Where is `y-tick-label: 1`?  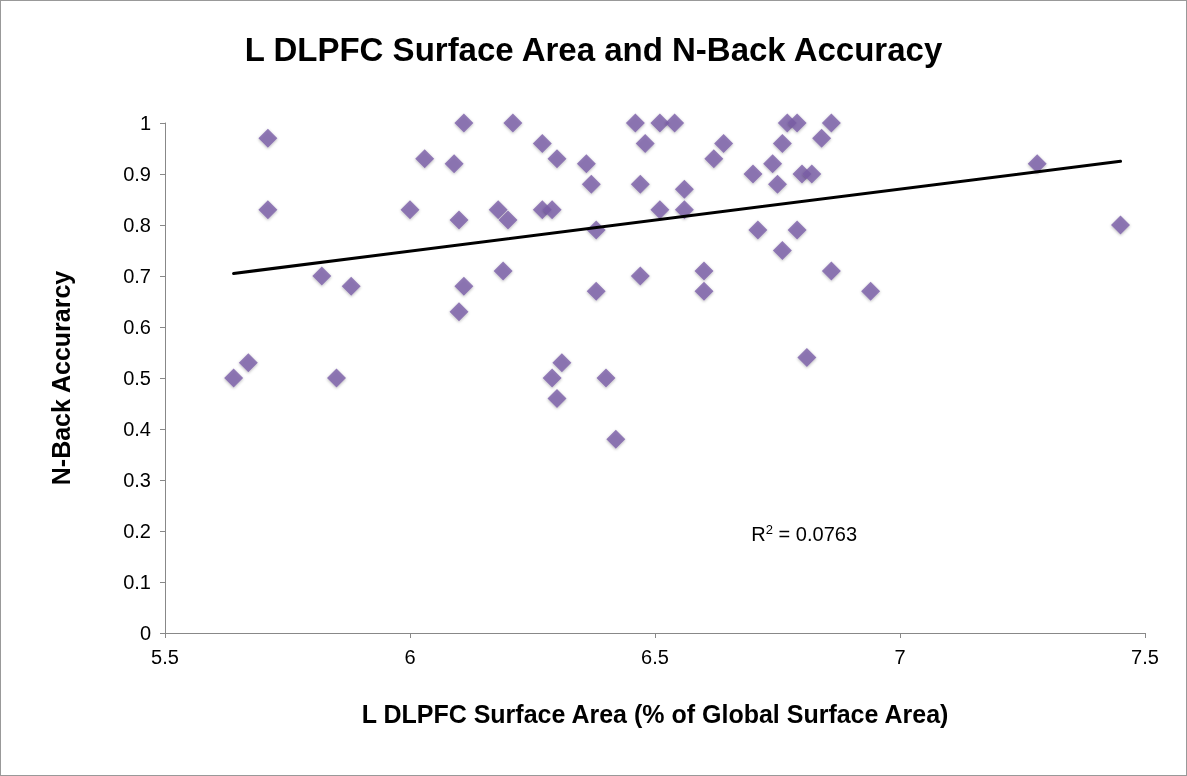 y-tick-label: 1 is located at coordinates (145, 123).